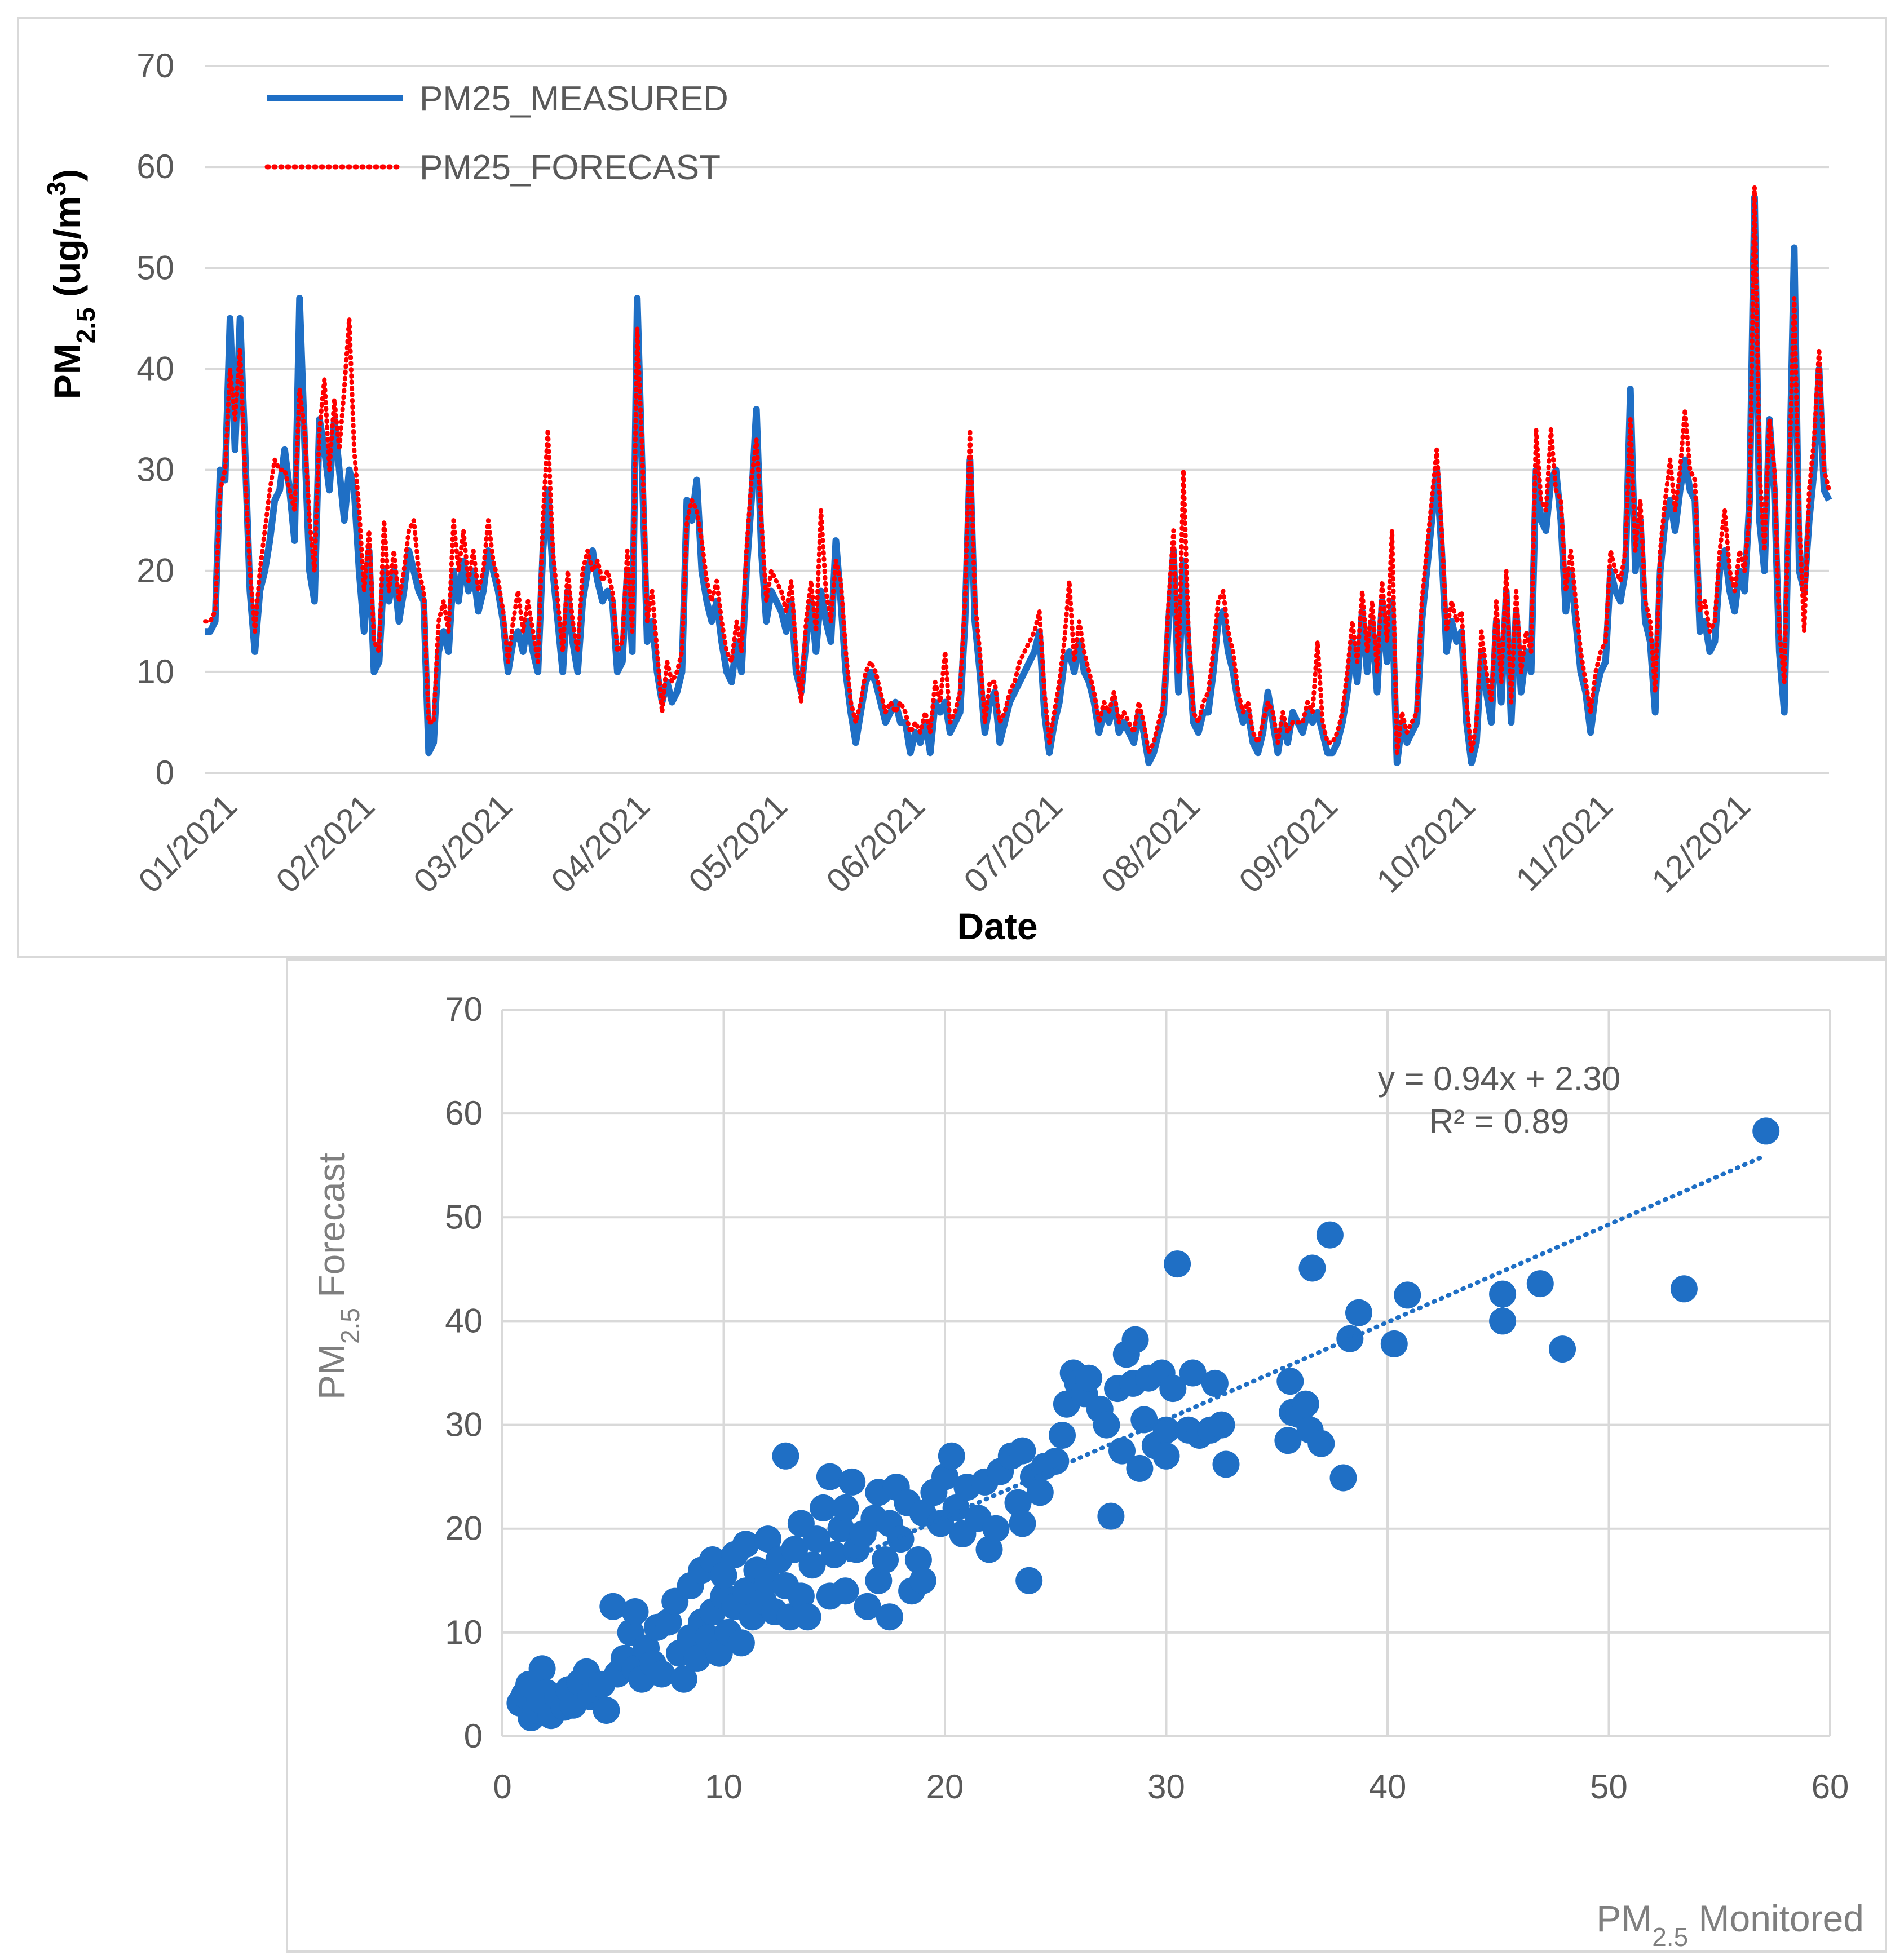 This screenshot has width=1904, height=1955. I want to click on x-tick-label: 50, so click(1609, 1787).